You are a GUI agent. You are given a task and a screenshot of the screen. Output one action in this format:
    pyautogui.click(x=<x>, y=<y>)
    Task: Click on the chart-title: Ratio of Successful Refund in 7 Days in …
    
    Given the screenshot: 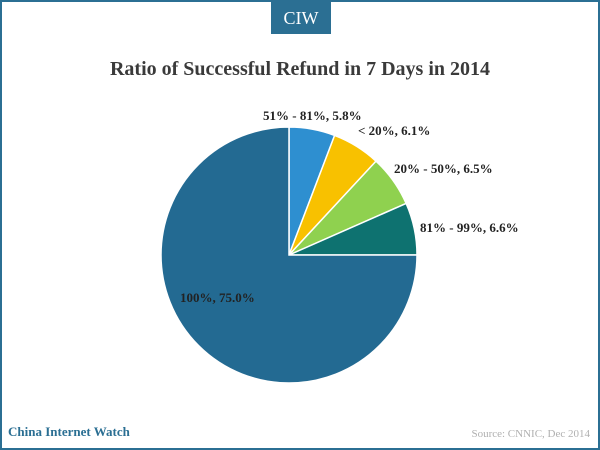 What is the action you would take?
    pyautogui.click(x=300, y=69)
    